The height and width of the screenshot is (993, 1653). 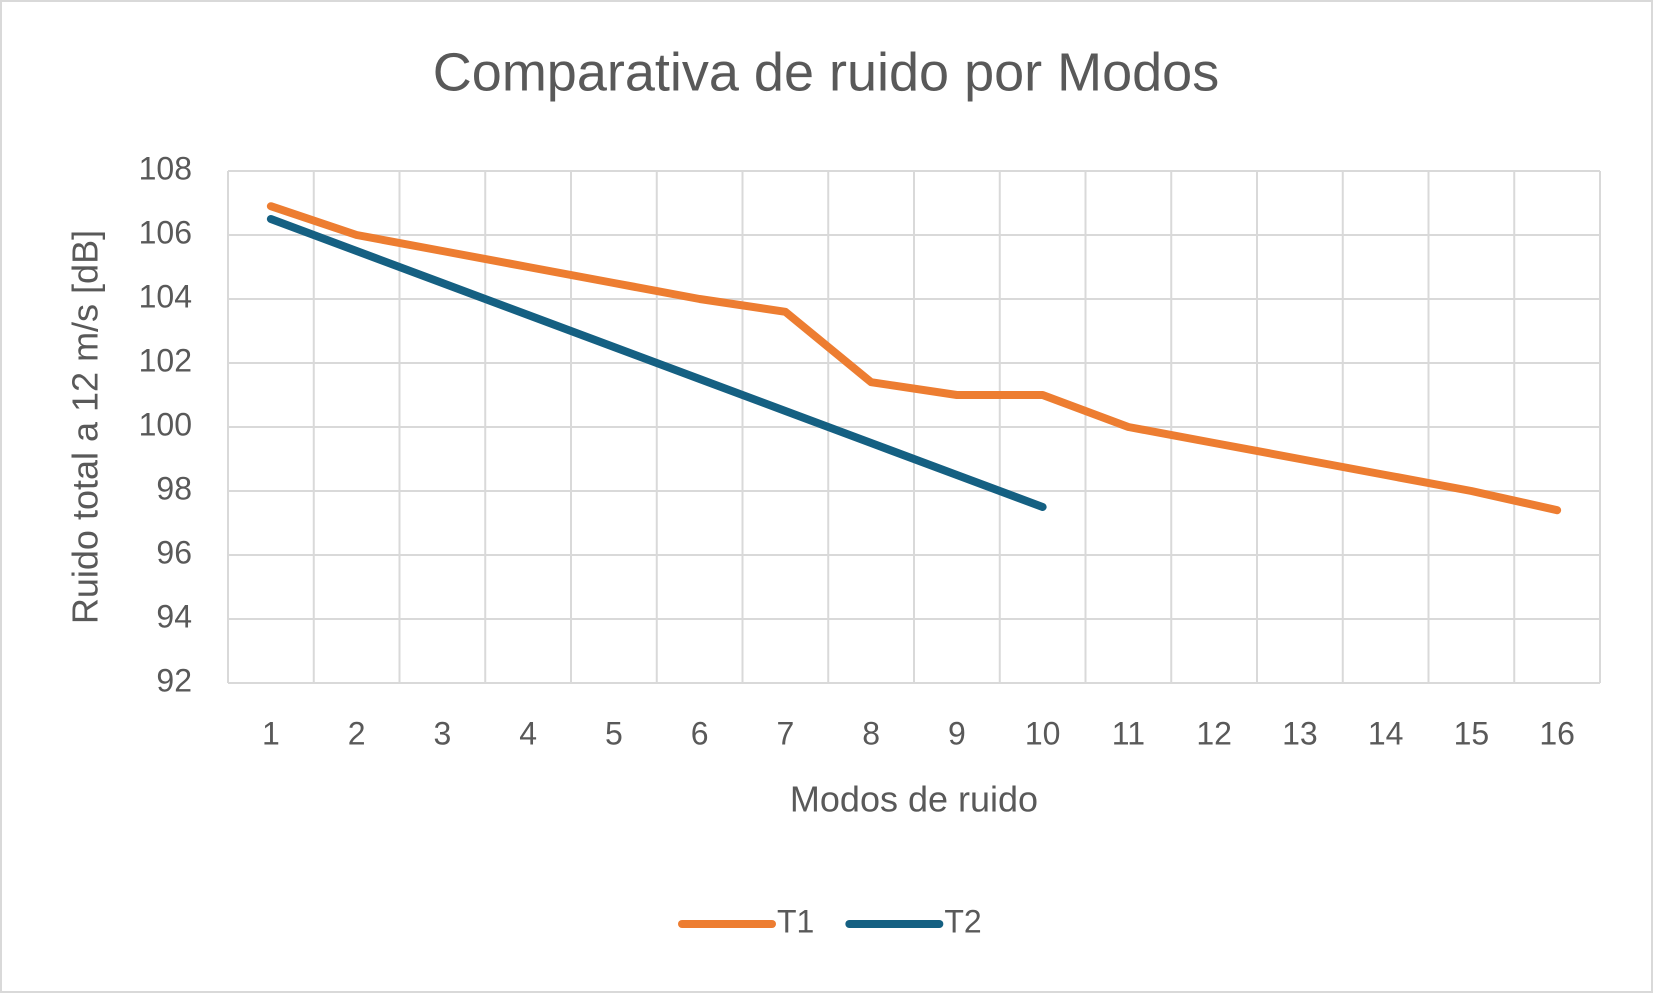 What do you see at coordinates (1043, 733) in the screenshot?
I see `x-tick-label: 10` at bounding box center [1043, 733].